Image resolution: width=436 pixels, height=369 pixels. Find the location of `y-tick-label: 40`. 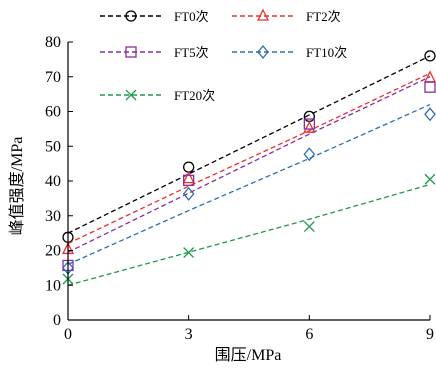

y-tick-label: 40 is located at coordinates (53, 181).